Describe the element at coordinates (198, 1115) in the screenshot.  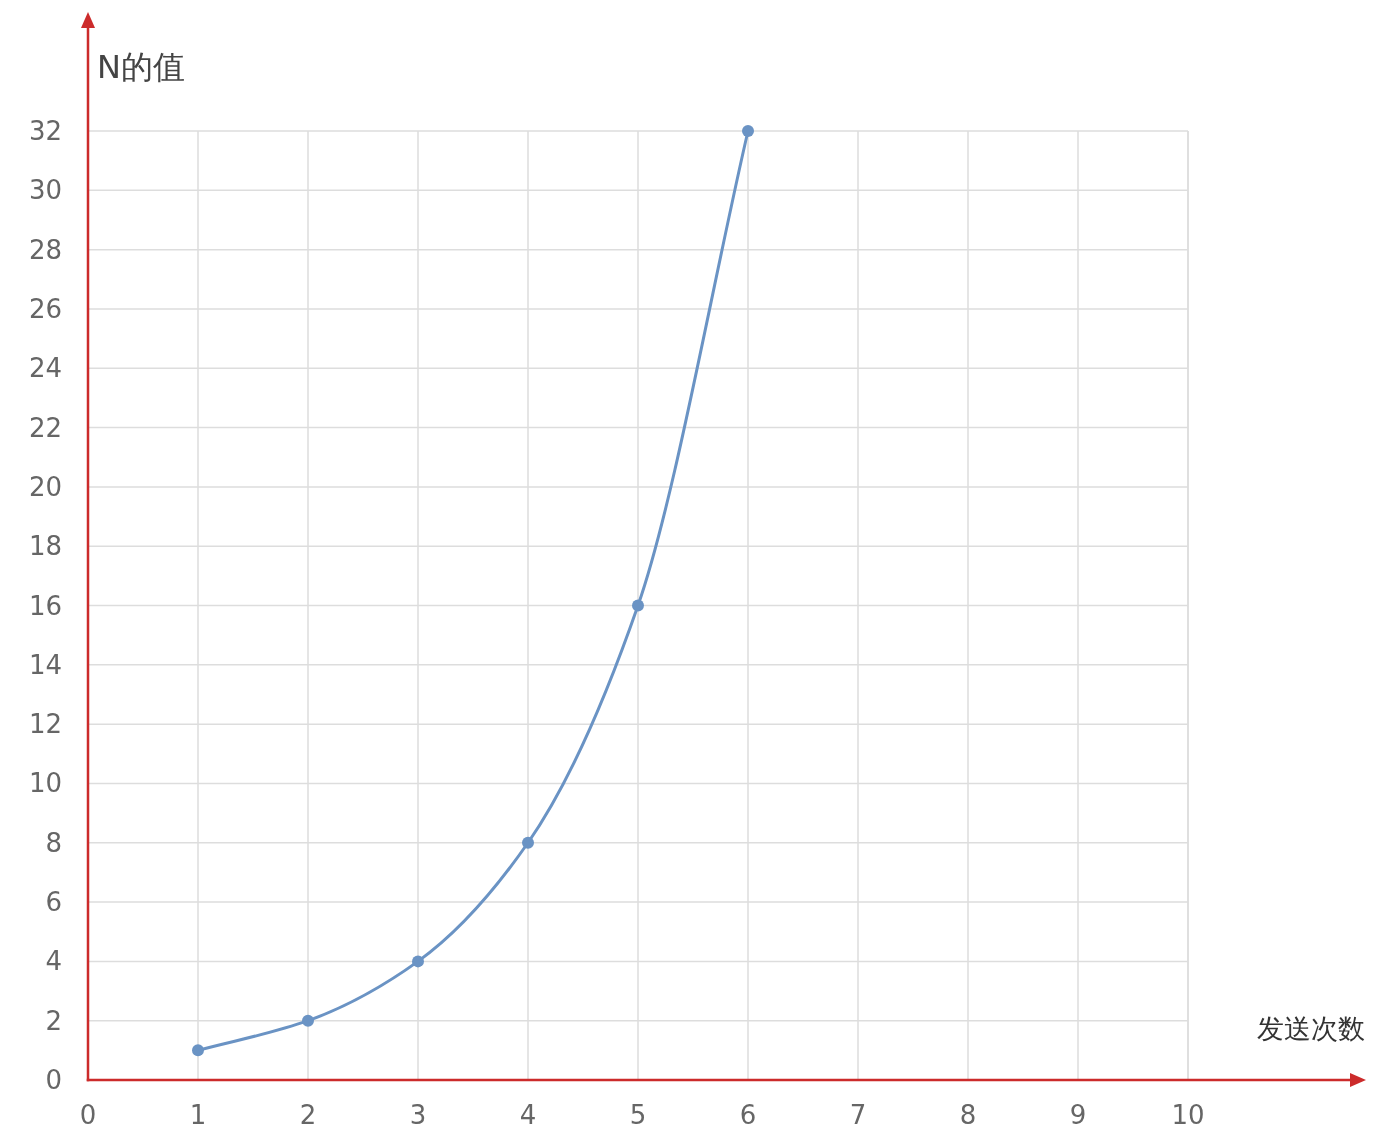
I see `x-tick-label: 1` at that location.